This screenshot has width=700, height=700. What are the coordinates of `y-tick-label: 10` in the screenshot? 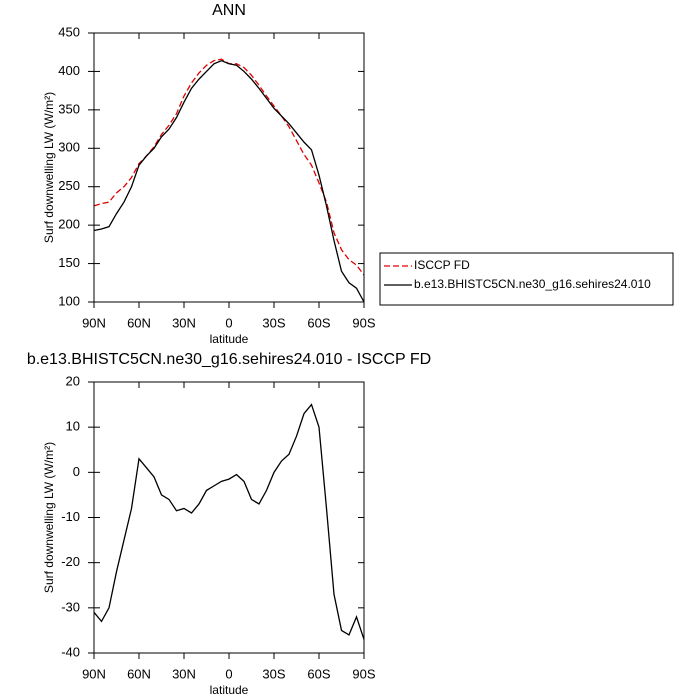 It's located at (73, 426).